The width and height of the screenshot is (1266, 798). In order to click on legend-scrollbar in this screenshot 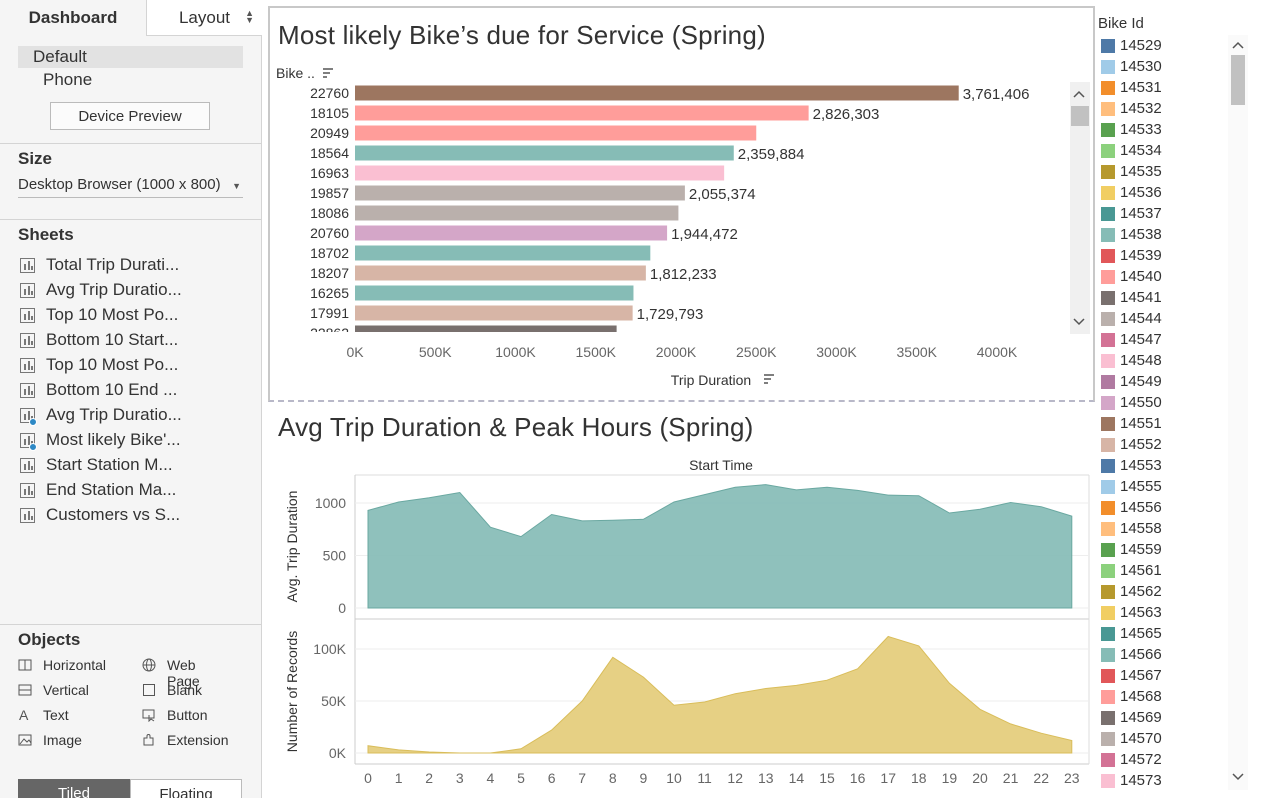, I will do `click(1238, 412)`.